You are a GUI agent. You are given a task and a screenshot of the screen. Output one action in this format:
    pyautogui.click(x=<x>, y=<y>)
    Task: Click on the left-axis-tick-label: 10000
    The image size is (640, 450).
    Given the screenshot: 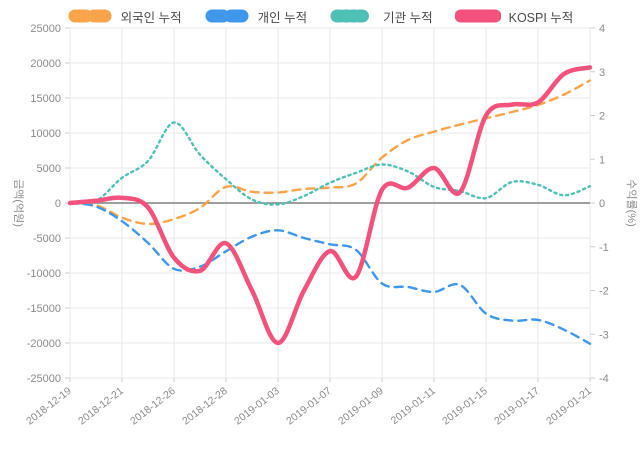 What is the action you would take?
    pyautogui.click(x=45, y=134)
    